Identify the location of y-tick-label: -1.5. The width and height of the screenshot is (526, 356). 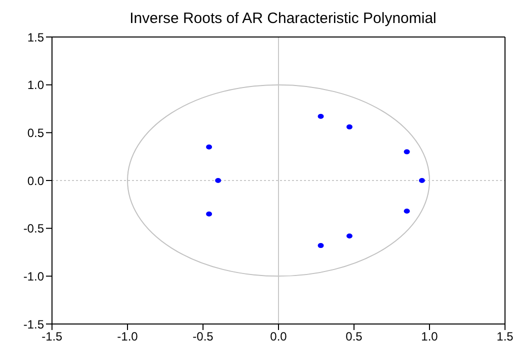
(33, 324).